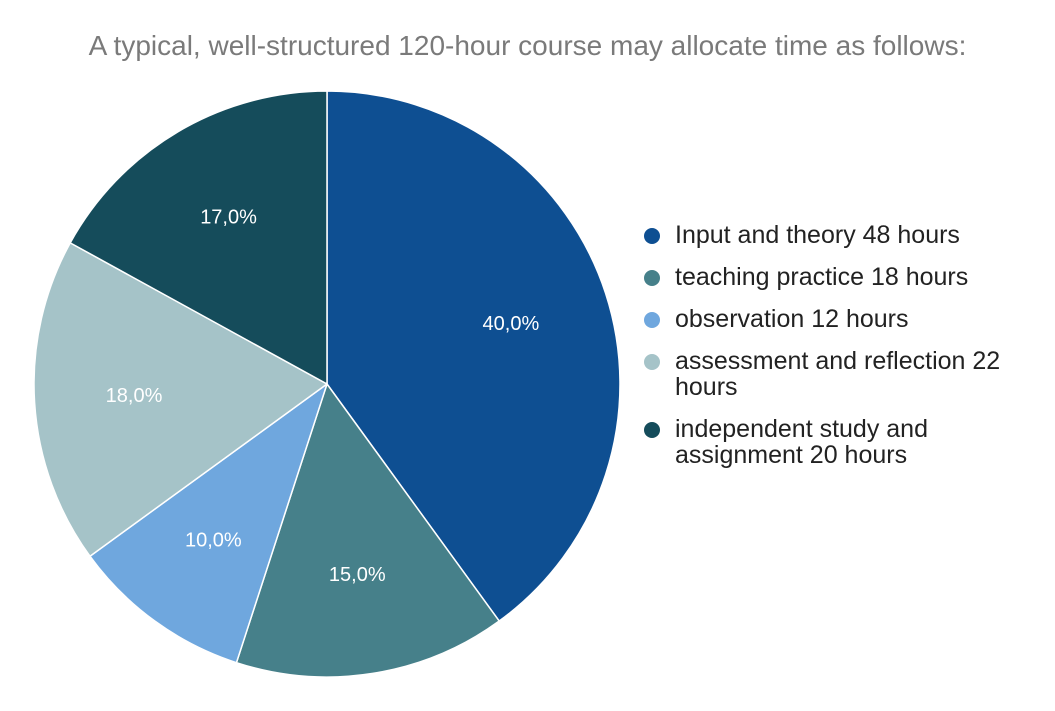  I want to click on legend-item-teaching-practice: teaching practice 18 hours, so click(829, 277).